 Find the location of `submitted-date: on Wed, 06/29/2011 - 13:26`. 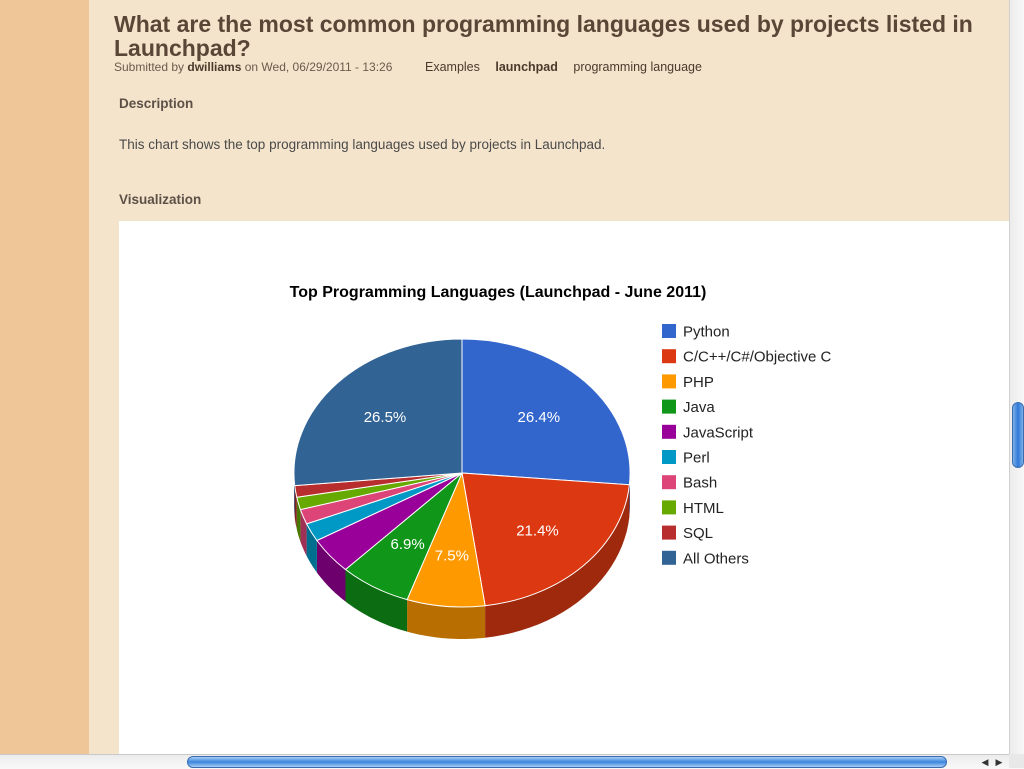

submitted-date: on Wed, 06/29/2011 - 13:26 is located at coordinates (317, 67).